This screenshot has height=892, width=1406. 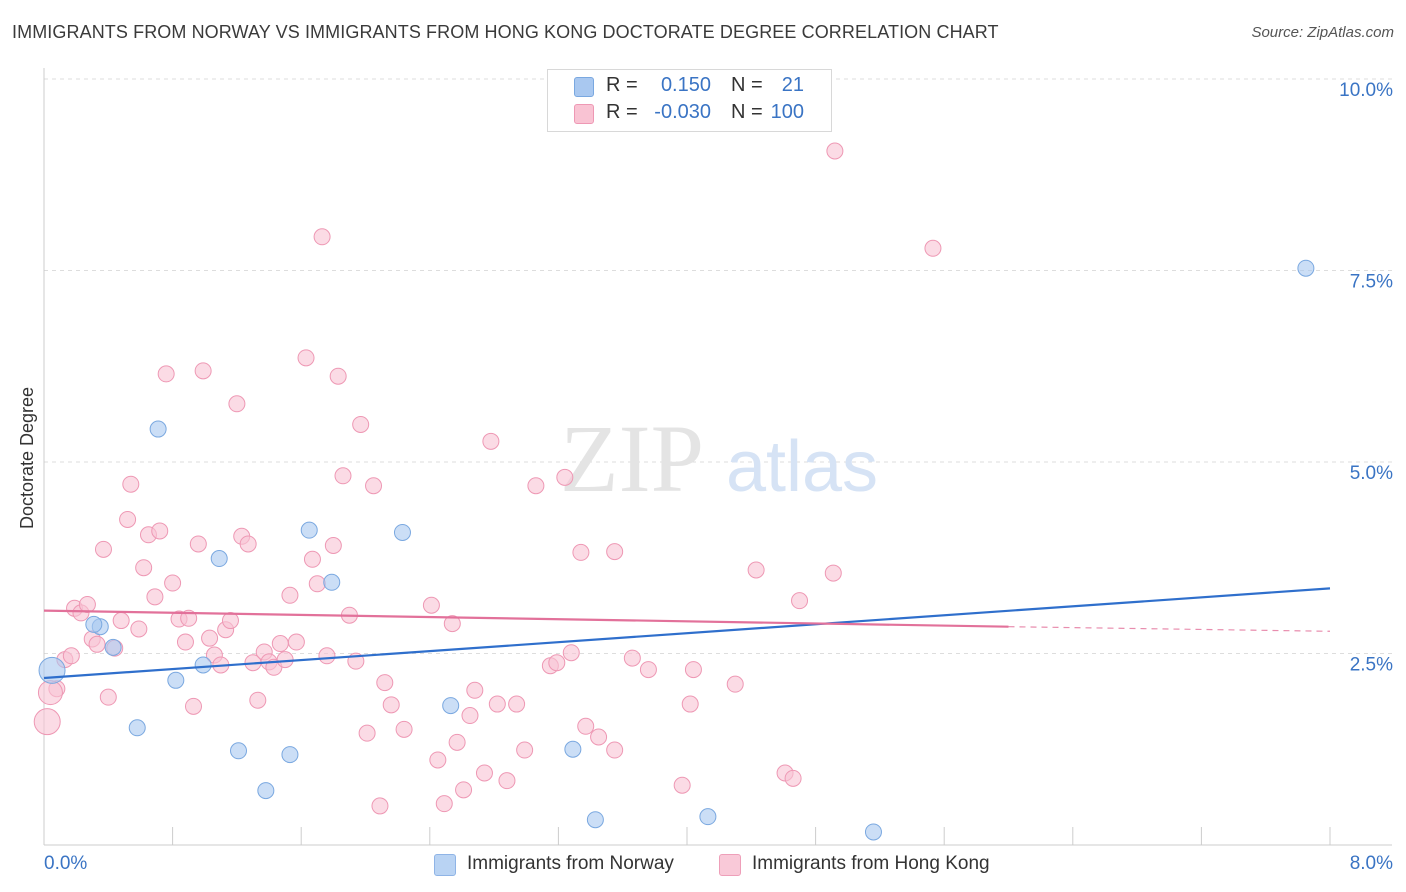 I want to click on y-tick-label: 7.5%, so click(x=1371, y=282).